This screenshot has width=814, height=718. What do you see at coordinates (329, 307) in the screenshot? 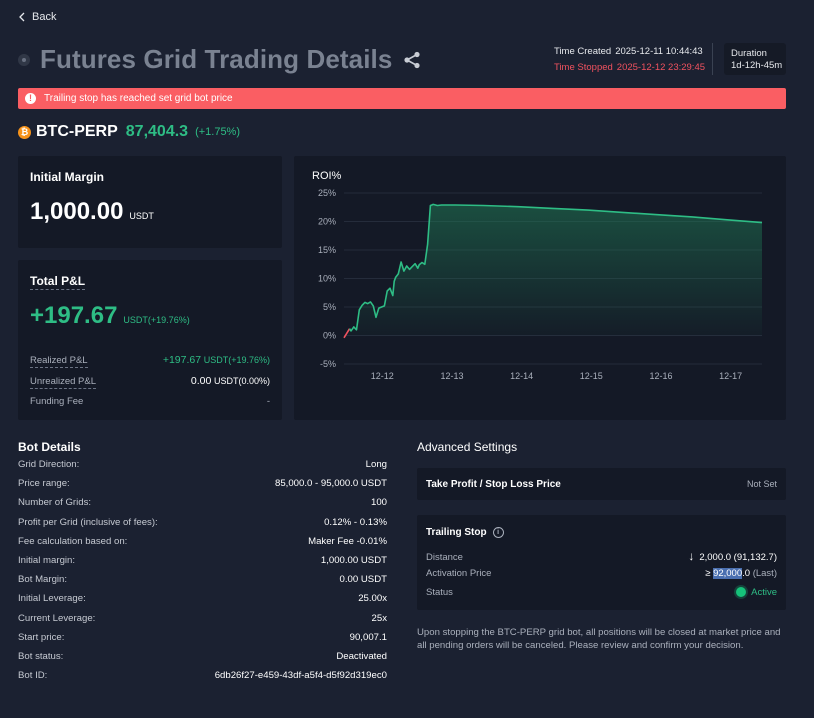
I see `y-tick-label: 5%` at bounding box center [329, 307].